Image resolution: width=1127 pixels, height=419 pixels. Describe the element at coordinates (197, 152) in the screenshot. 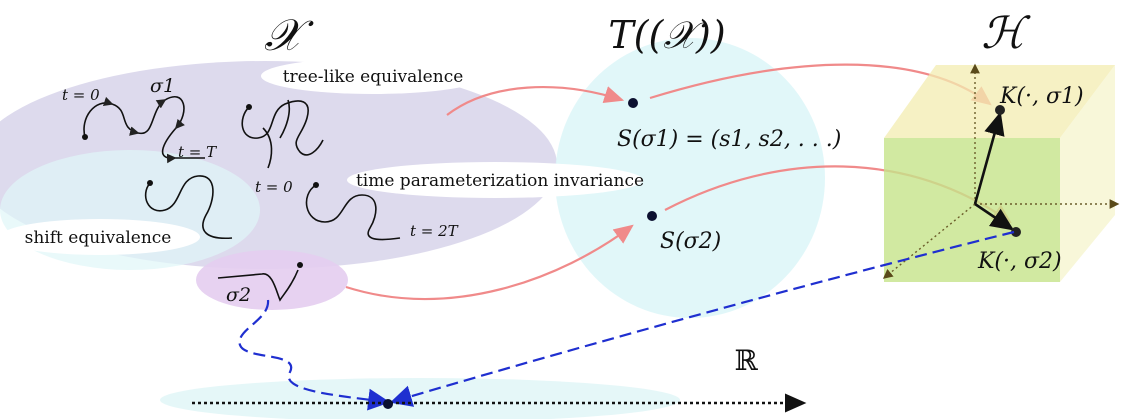

I see `label-tT: t = T` at that location.